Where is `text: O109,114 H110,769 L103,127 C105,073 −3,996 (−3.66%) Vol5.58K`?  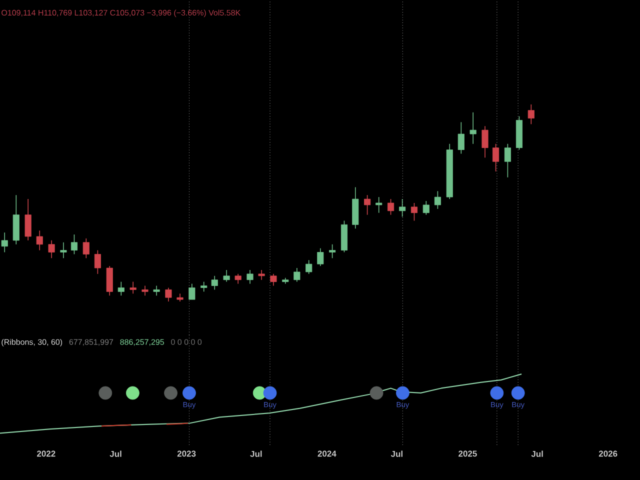
text: O109,114 H110,769 L103,127 C105,073 −3,996 (−3.66%) Vol5.58K is located at coordinates (121, 14).